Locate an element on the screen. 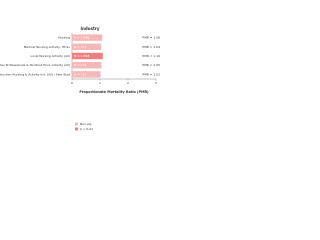 This screenshot has height=240, width=320. y-tick-label: Nursing is located at coordinates (64, 38).